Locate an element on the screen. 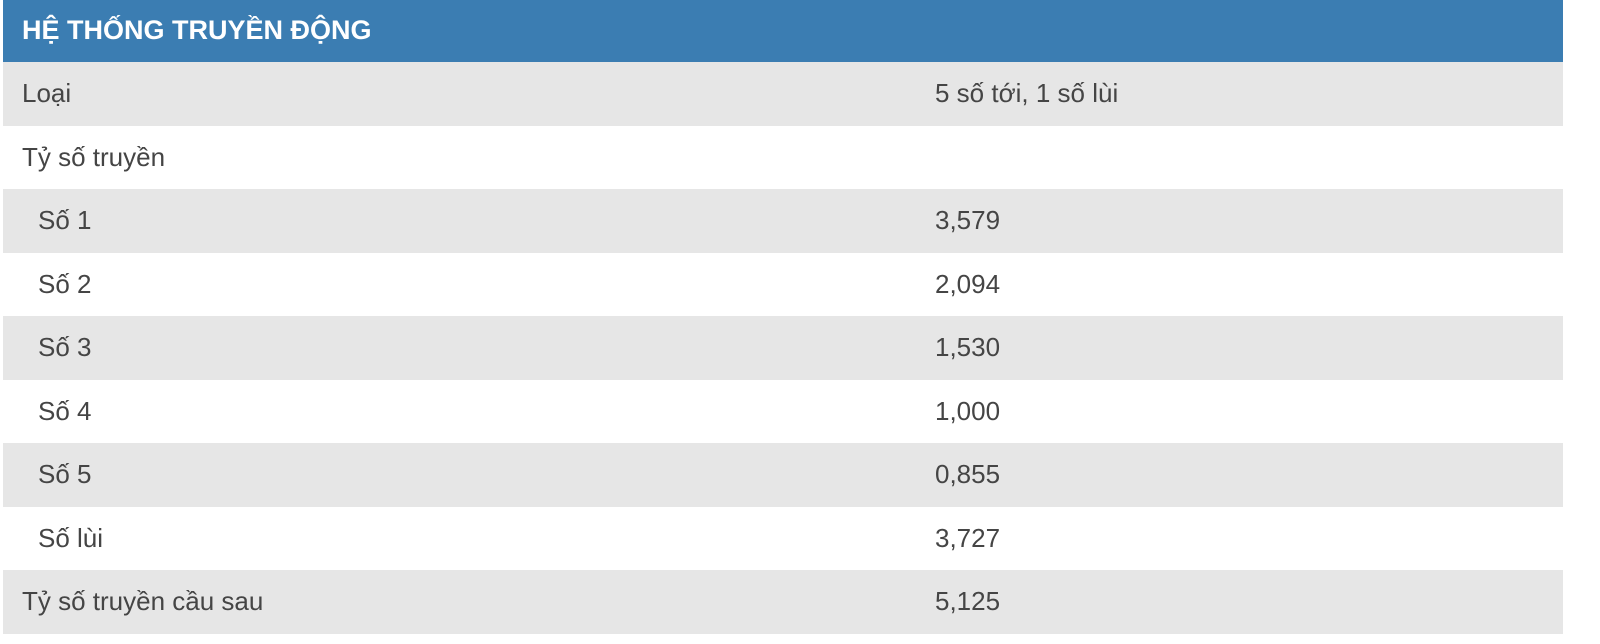  table-row: Tỷ số truyền is located at coordinates (783, 157).